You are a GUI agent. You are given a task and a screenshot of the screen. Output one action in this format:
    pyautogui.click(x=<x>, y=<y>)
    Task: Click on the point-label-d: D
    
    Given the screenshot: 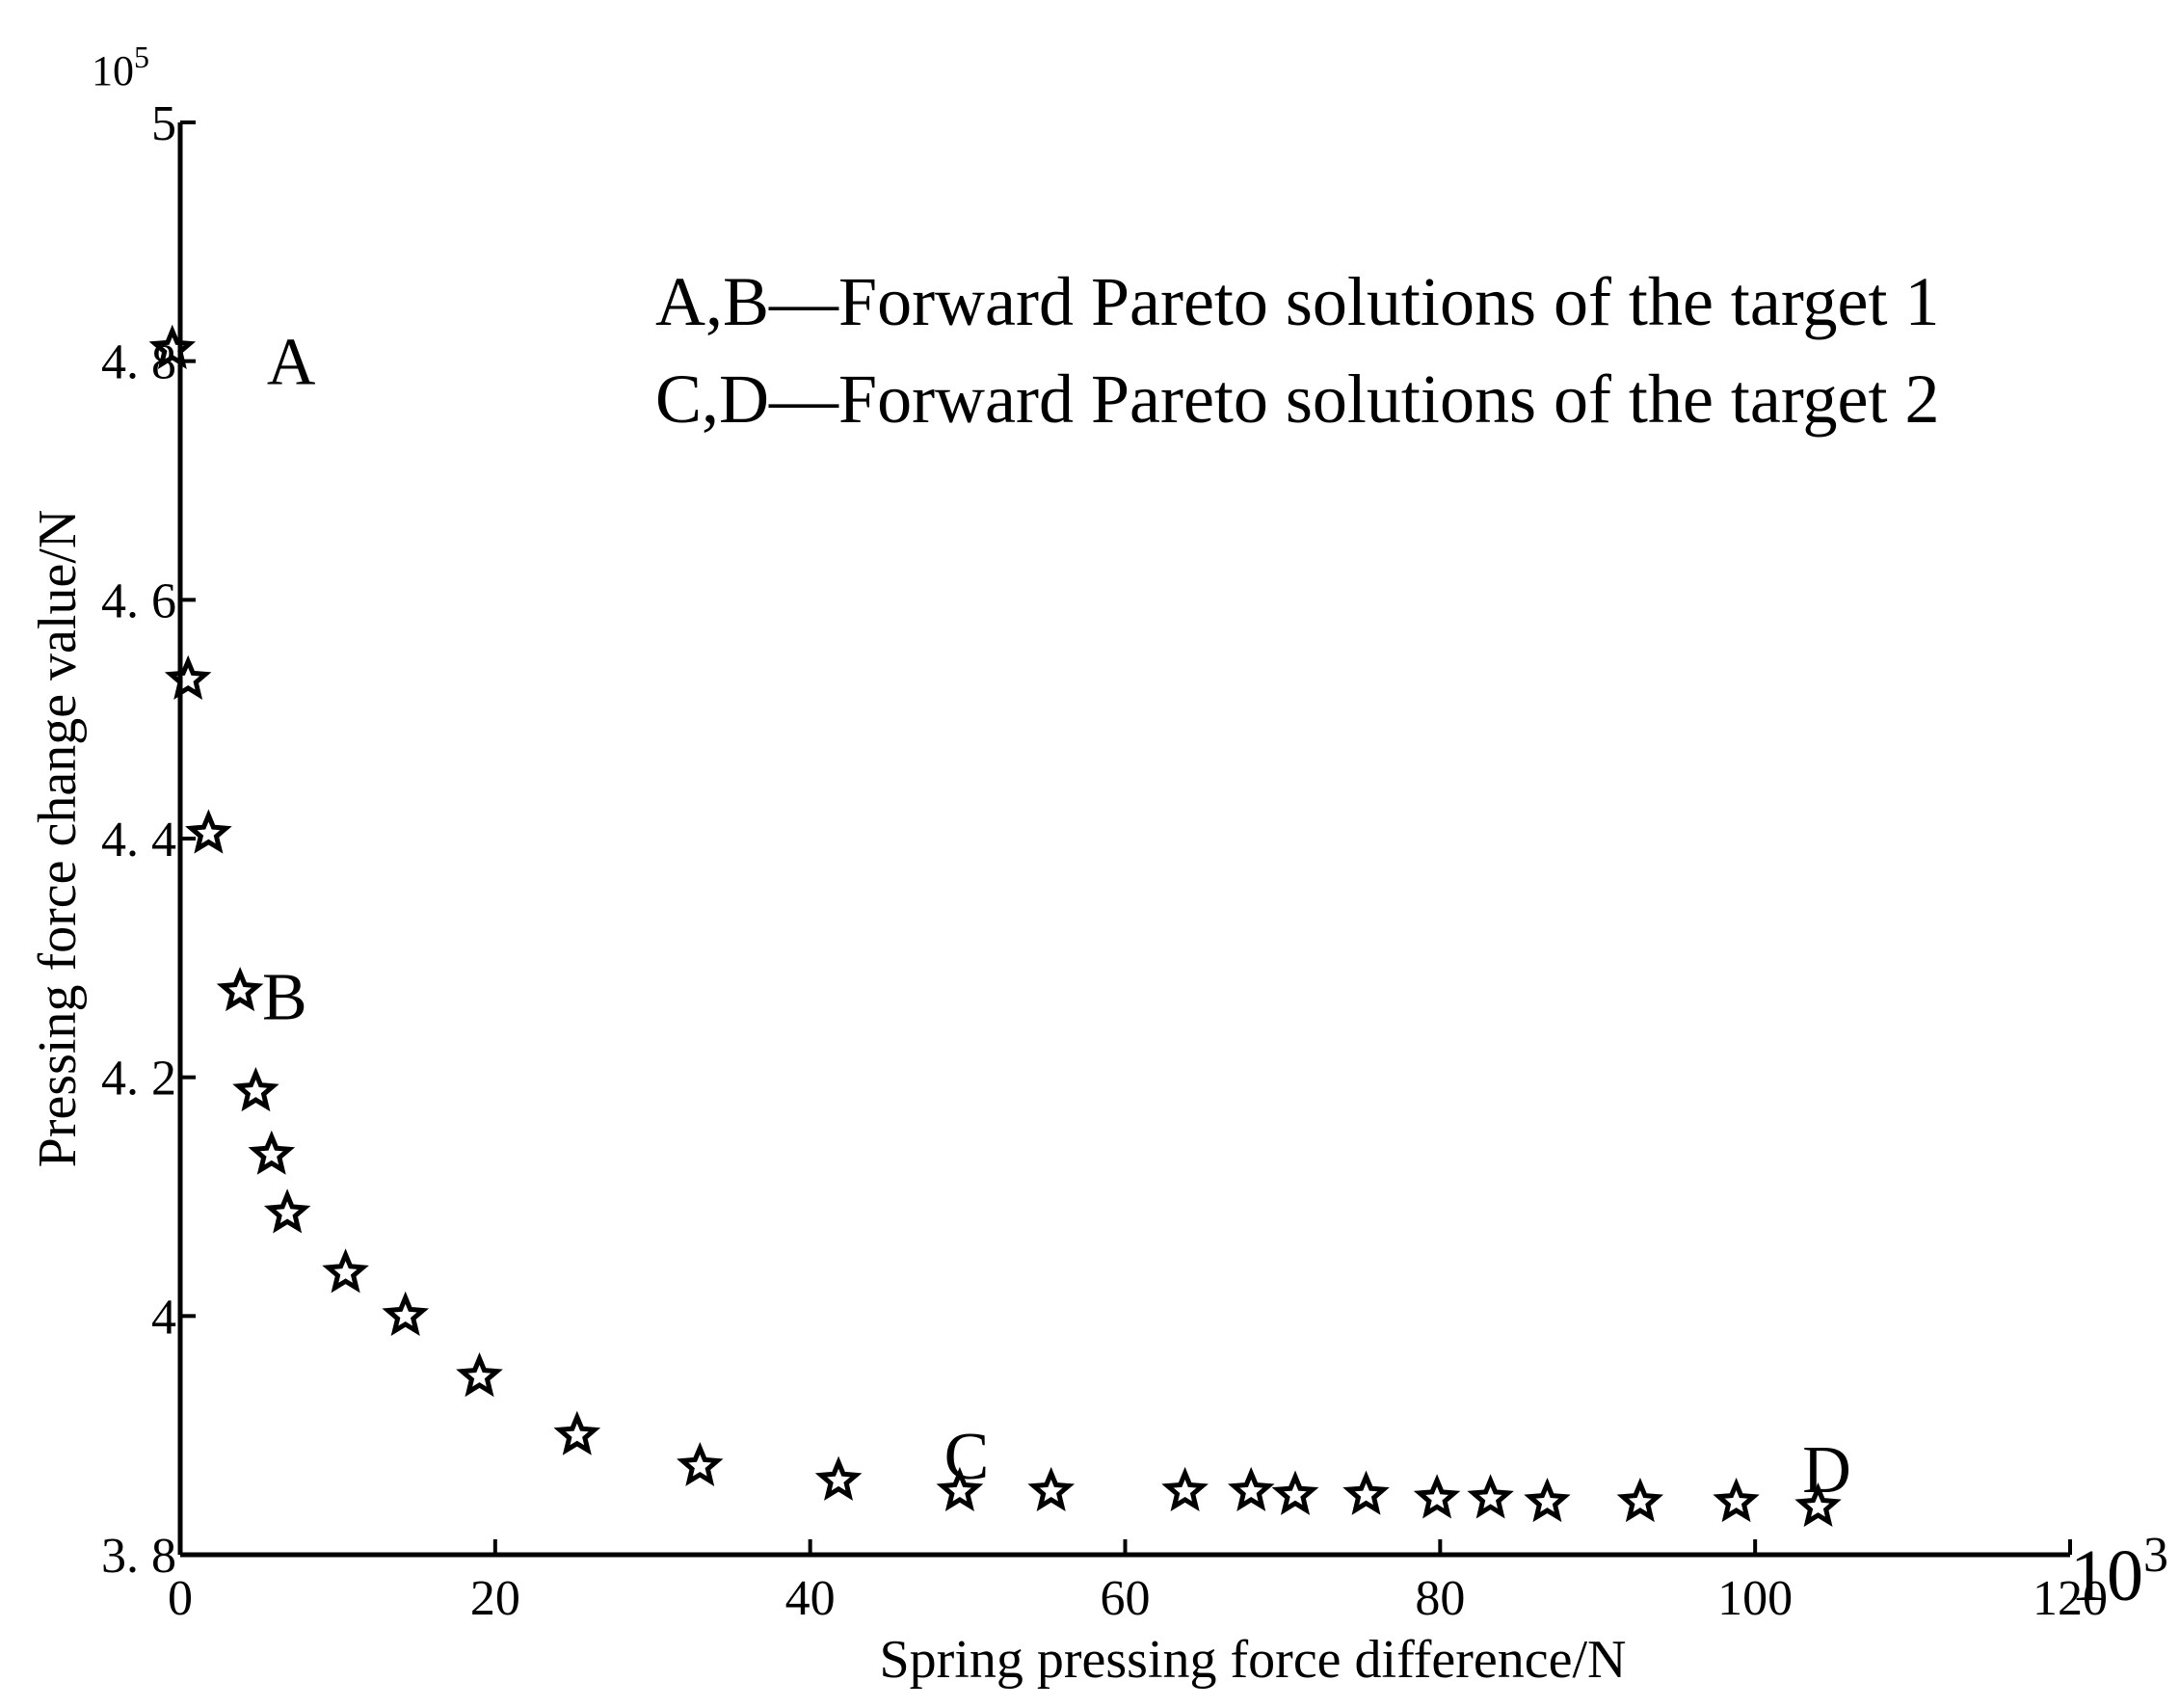 What is the action you would take?
    pyautogui.click(x=1826, y=1470)
    